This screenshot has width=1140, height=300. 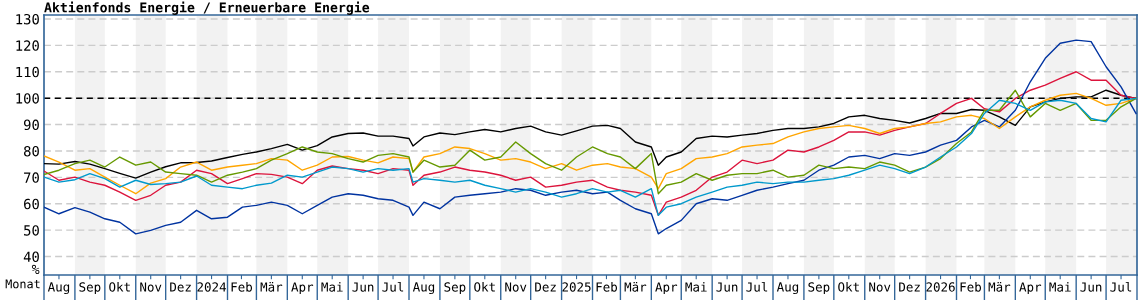 I want to click on x-axis-title: Monat, so click(x=22, y=284).